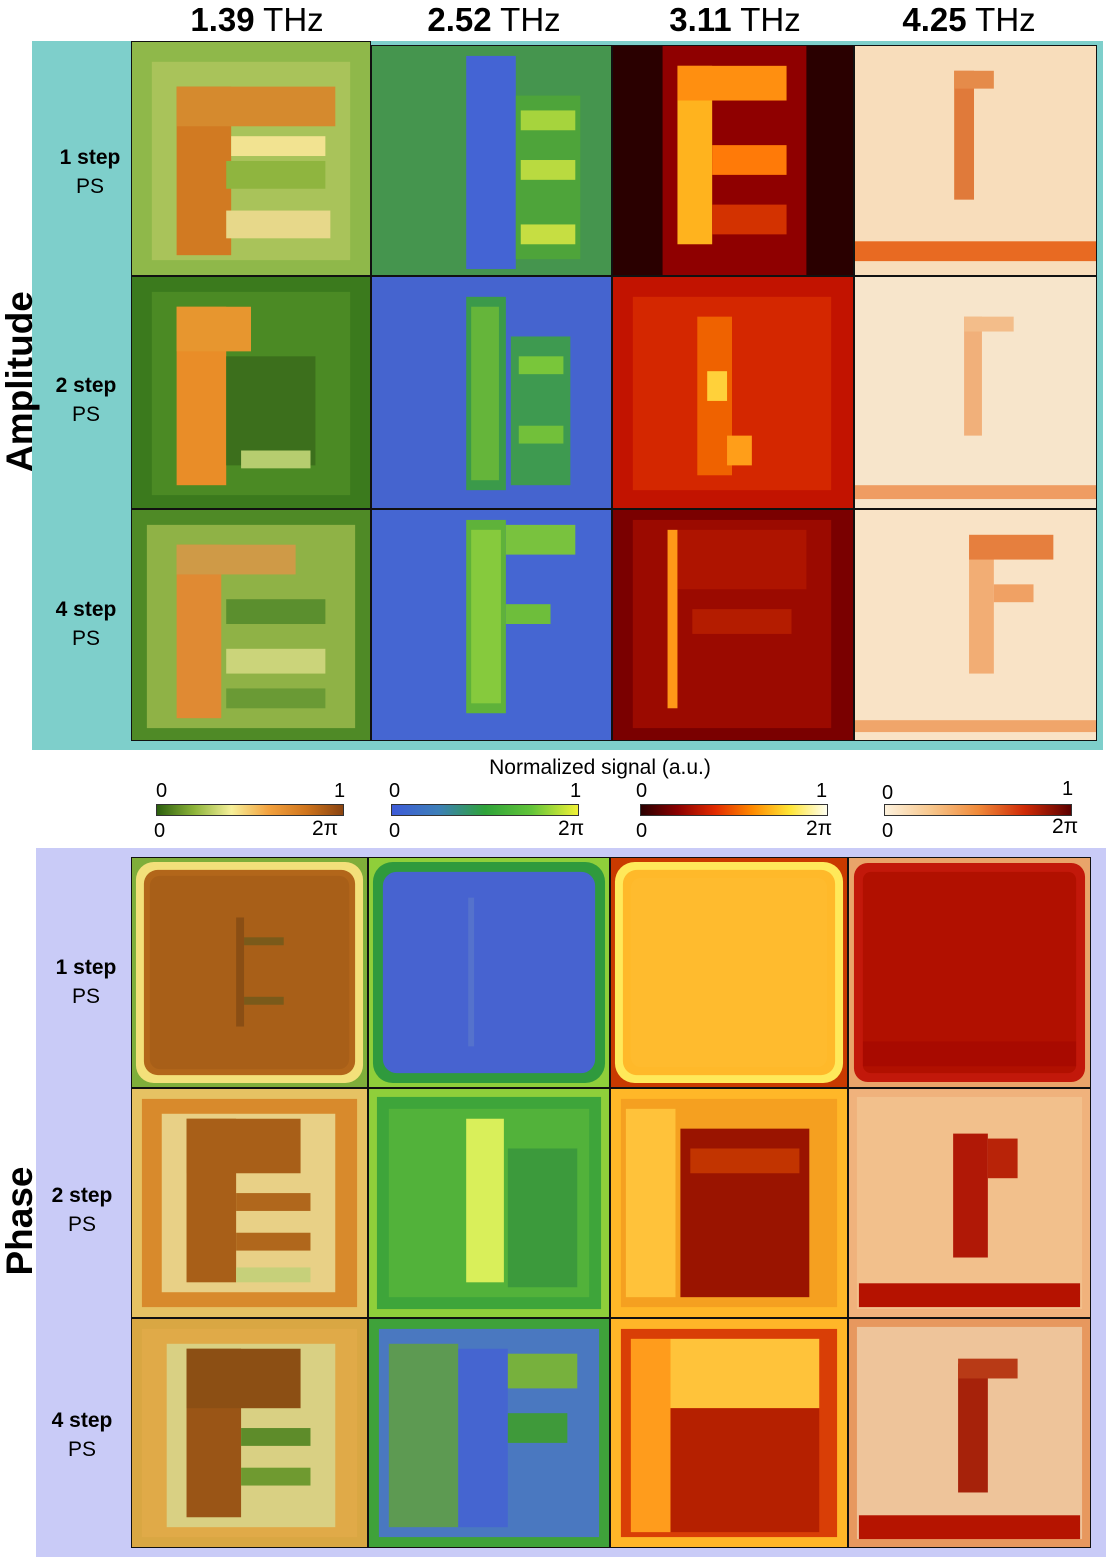 The image size is (1107, 1563). What do you see at coordinates (975, 625) in the screenshot?
I see `amp-tile-r3-c4` at bounding box center [975, 625].